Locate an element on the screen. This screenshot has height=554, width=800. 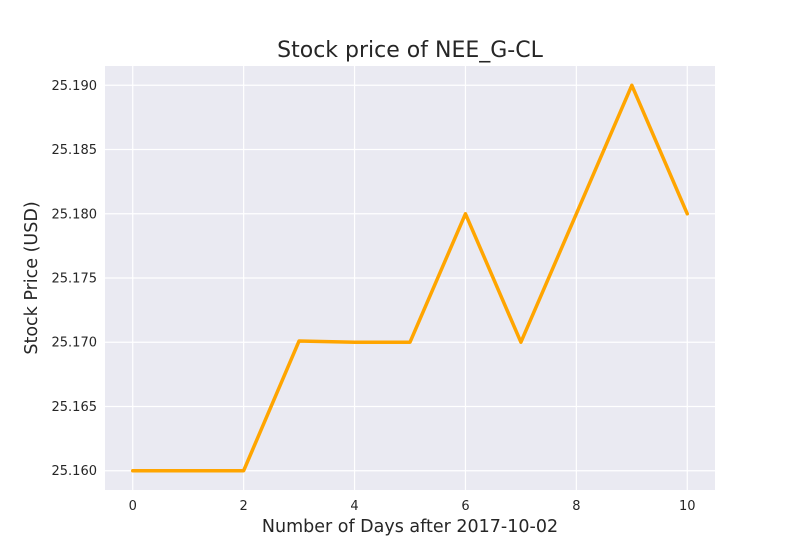
y-tick-label: 25.165 is located at coordinates (75, 407).